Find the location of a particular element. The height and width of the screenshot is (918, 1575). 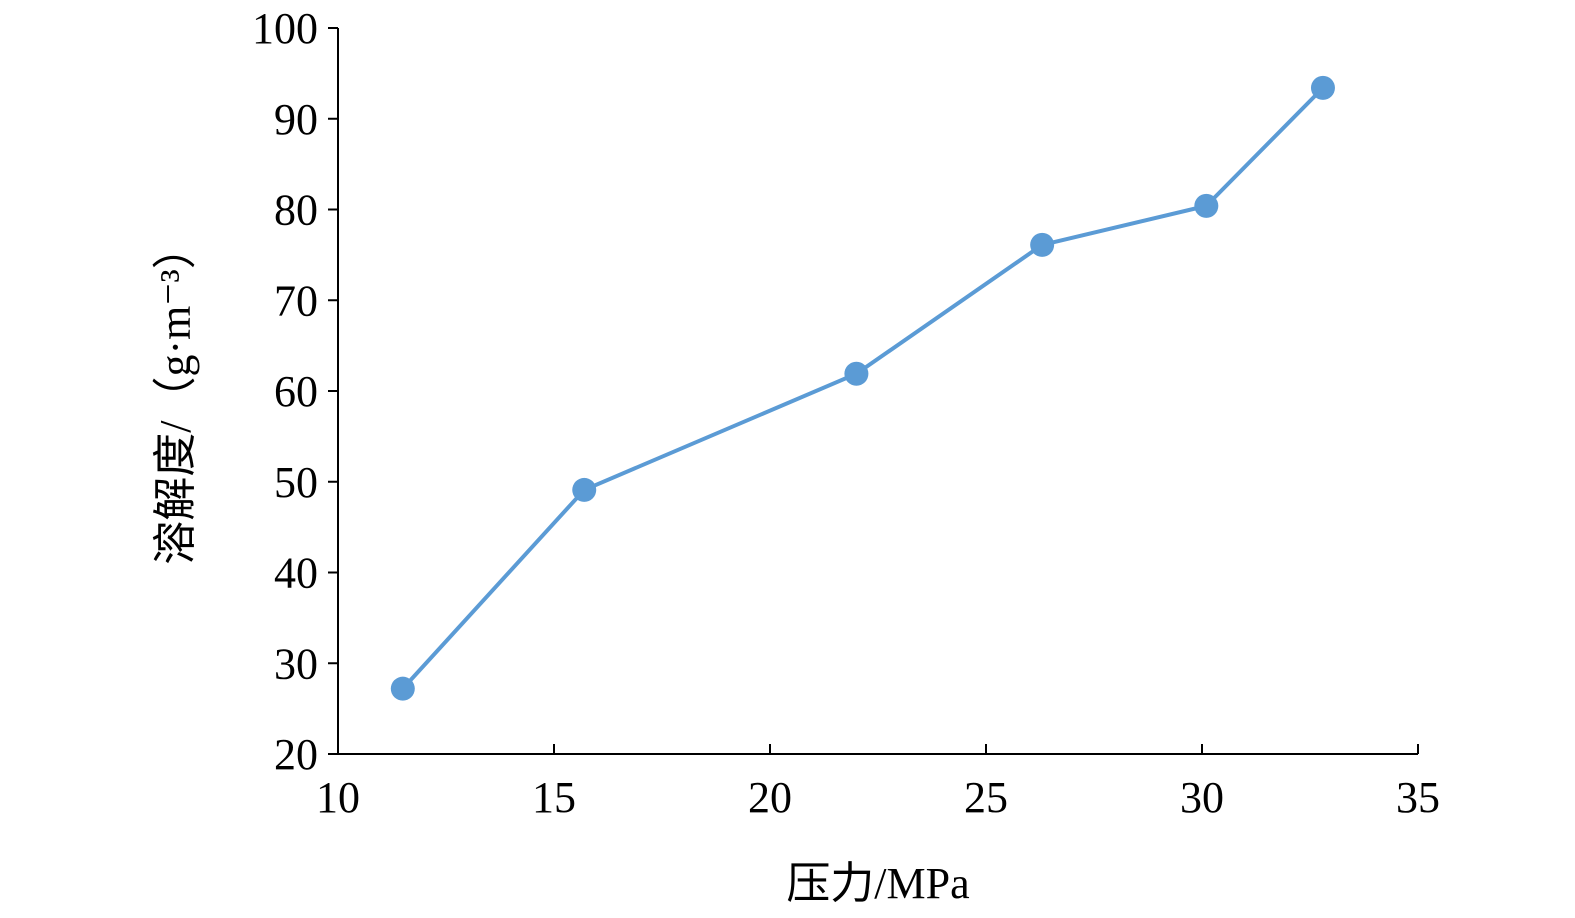

x-tick-label: 35 is located at coordinates (1418, 797).